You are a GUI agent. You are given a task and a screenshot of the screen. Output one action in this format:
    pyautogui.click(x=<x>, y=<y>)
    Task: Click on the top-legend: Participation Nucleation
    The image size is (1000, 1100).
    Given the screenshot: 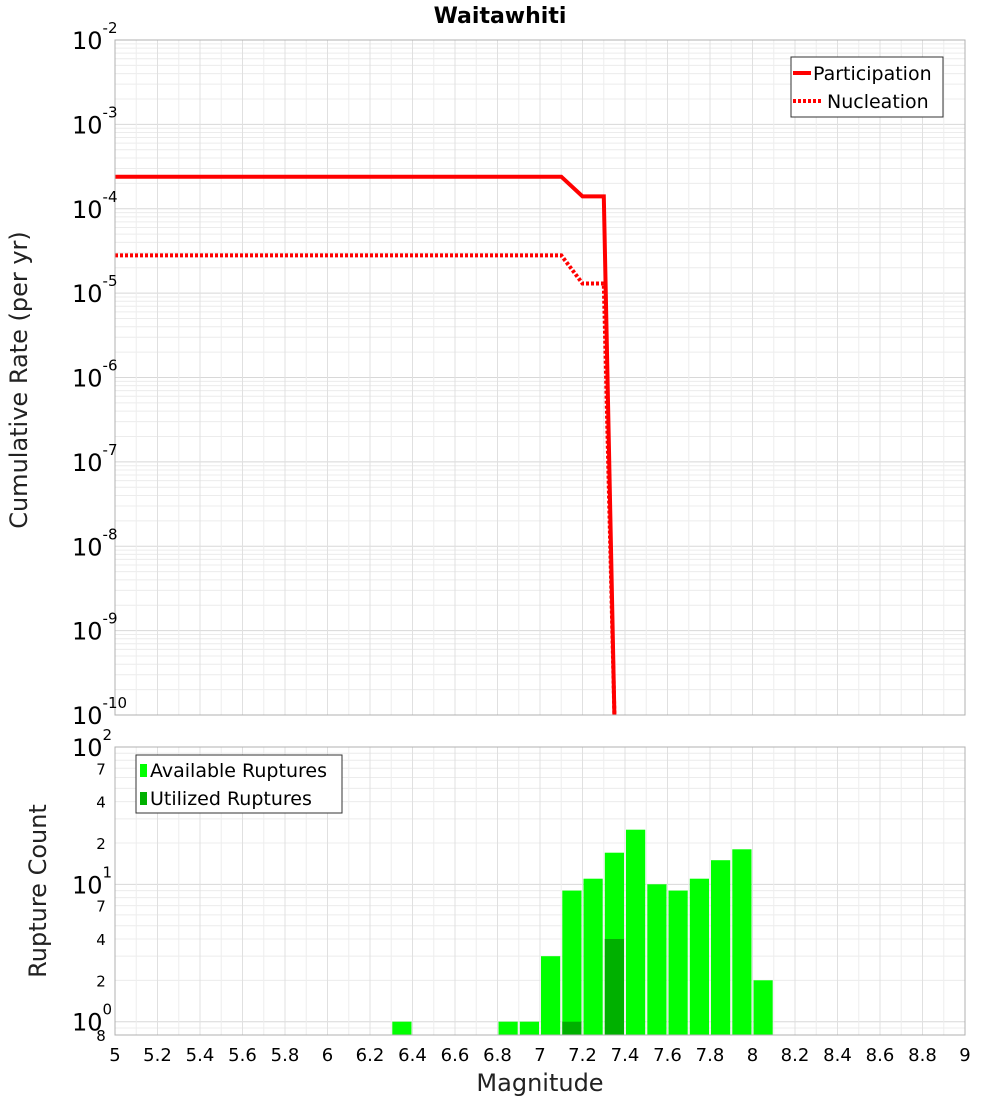 What is the action you would take?
    pyautogui.click(x=867, y=87)
    